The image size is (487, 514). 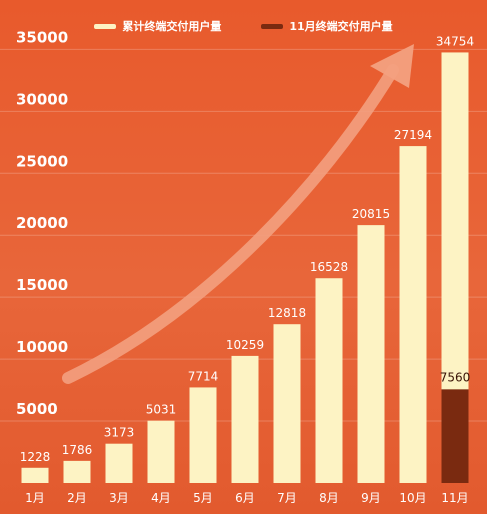 What do you see at coordinates (329, 267) in the screenshot?
I see `data-label-cumulative-7: 16528` at bounding box center [329, 267].